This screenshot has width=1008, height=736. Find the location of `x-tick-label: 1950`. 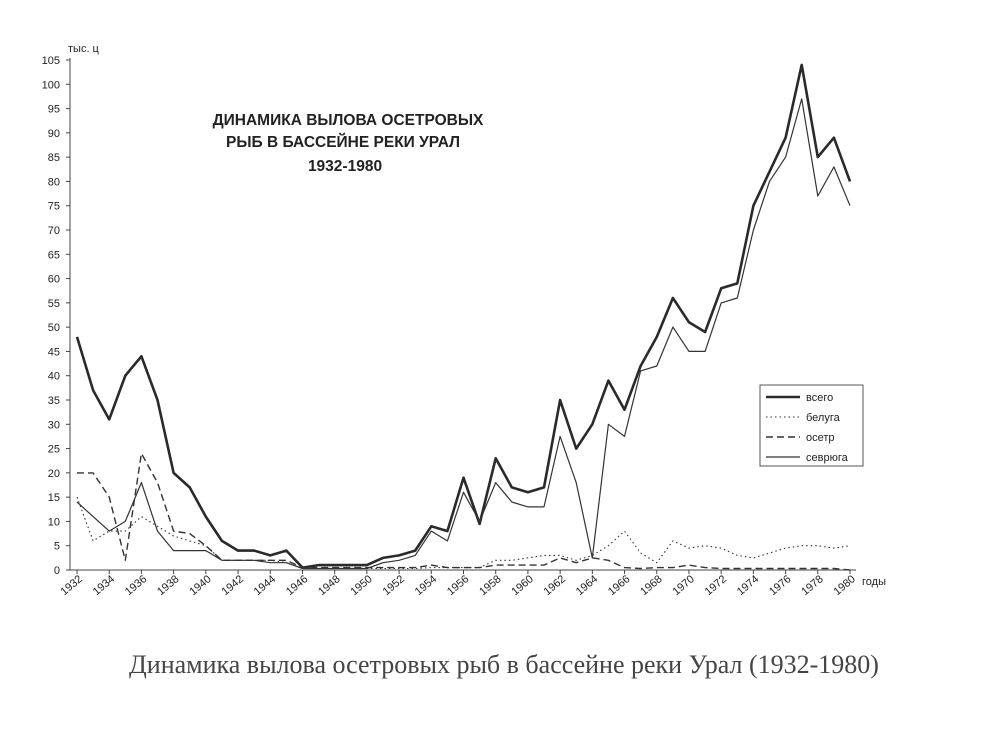

x-tick-label: 1950 is located at coordinates (361, 585).